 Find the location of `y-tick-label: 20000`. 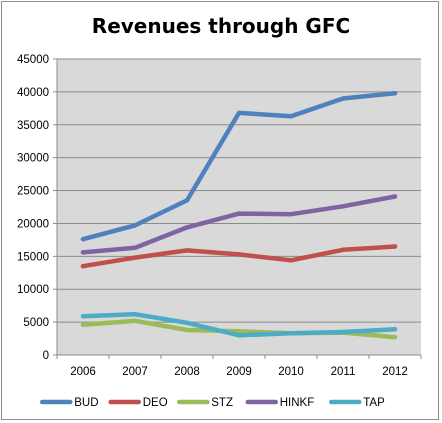

y-tick-label: 20000 is located at coordinates (33, 224).